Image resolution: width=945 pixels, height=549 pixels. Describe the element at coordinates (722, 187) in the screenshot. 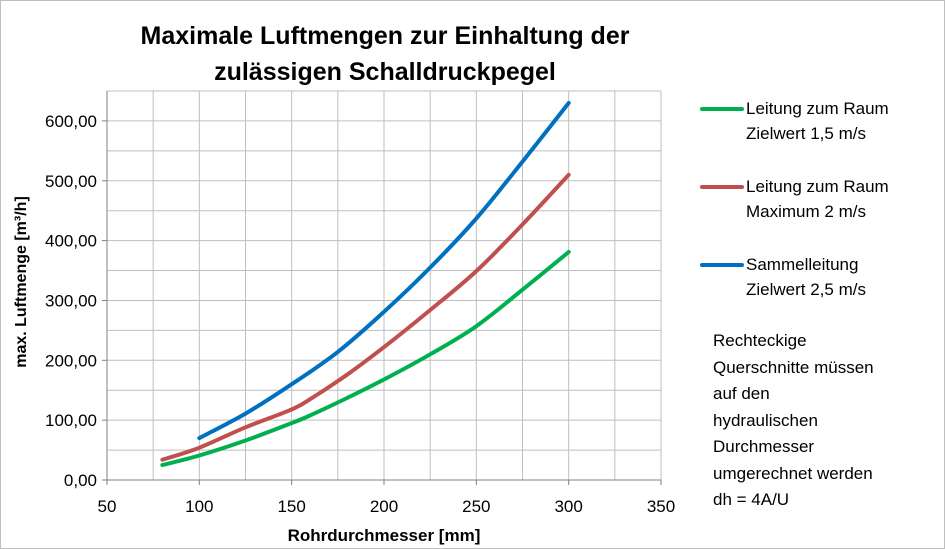

I see `legend-line-red` at that location.